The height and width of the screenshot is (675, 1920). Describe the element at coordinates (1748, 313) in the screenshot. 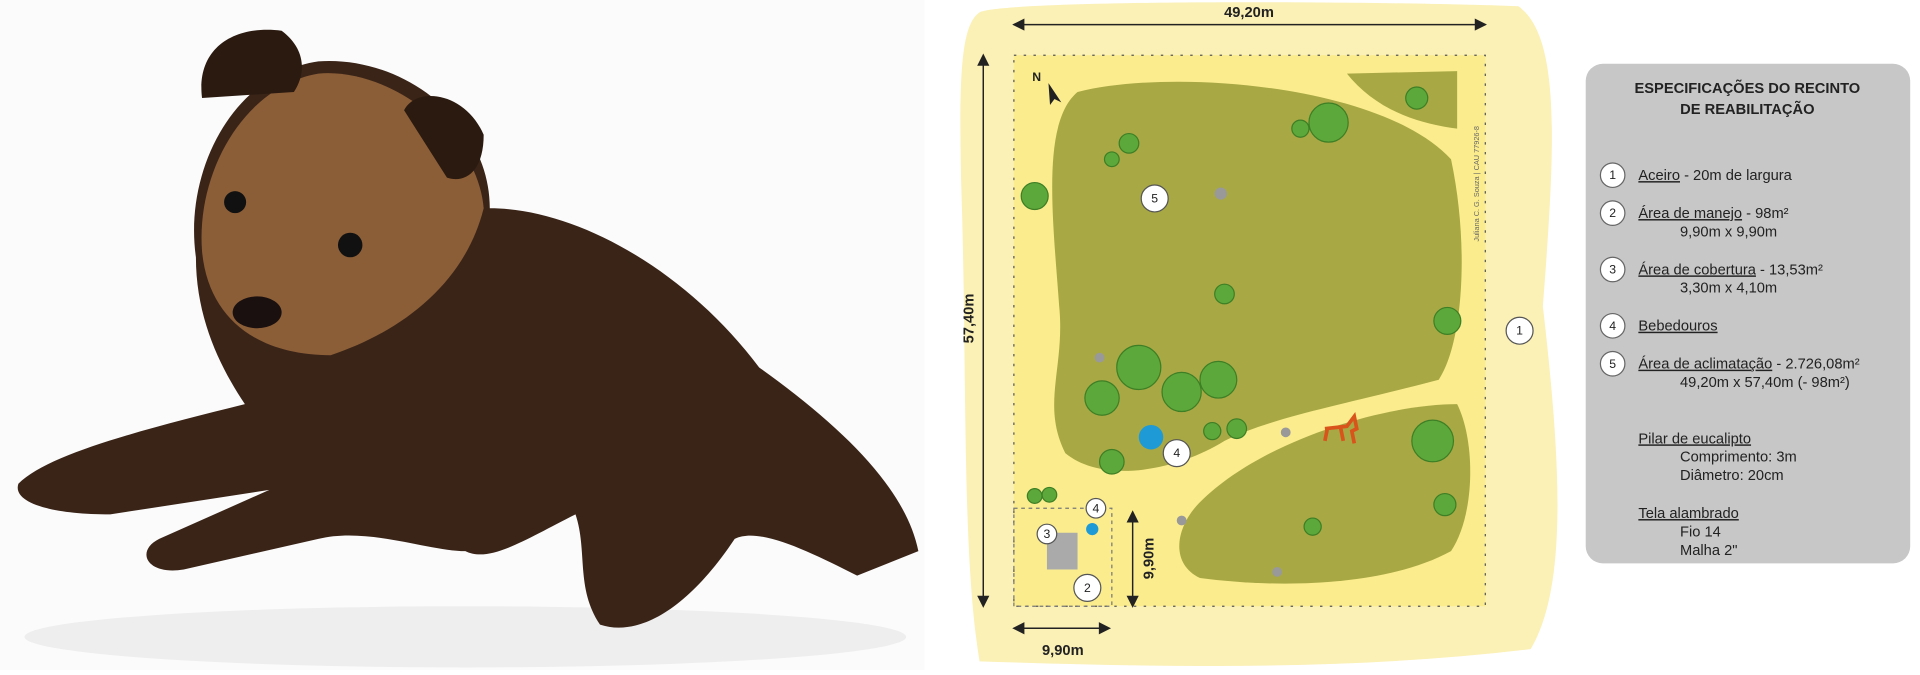

I see `spec-panel` at that location.